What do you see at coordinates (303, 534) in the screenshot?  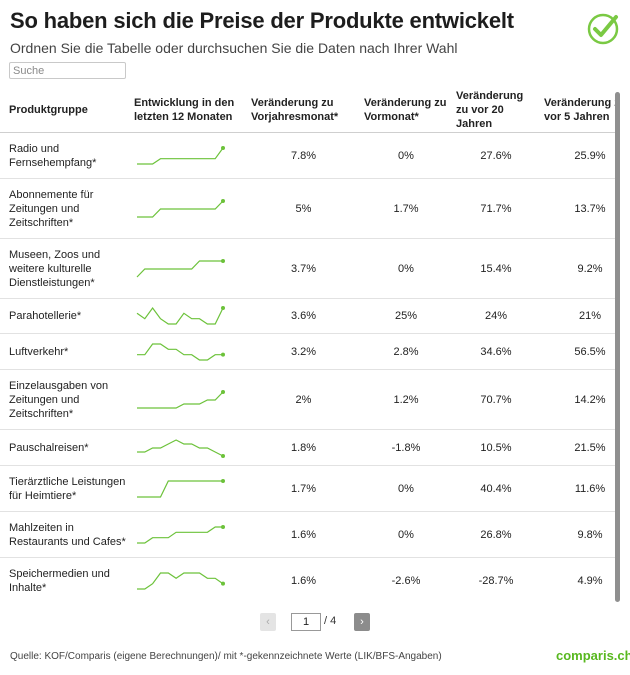 I see `cell-yoy: 1.6%` at bounding box center [303, 534].